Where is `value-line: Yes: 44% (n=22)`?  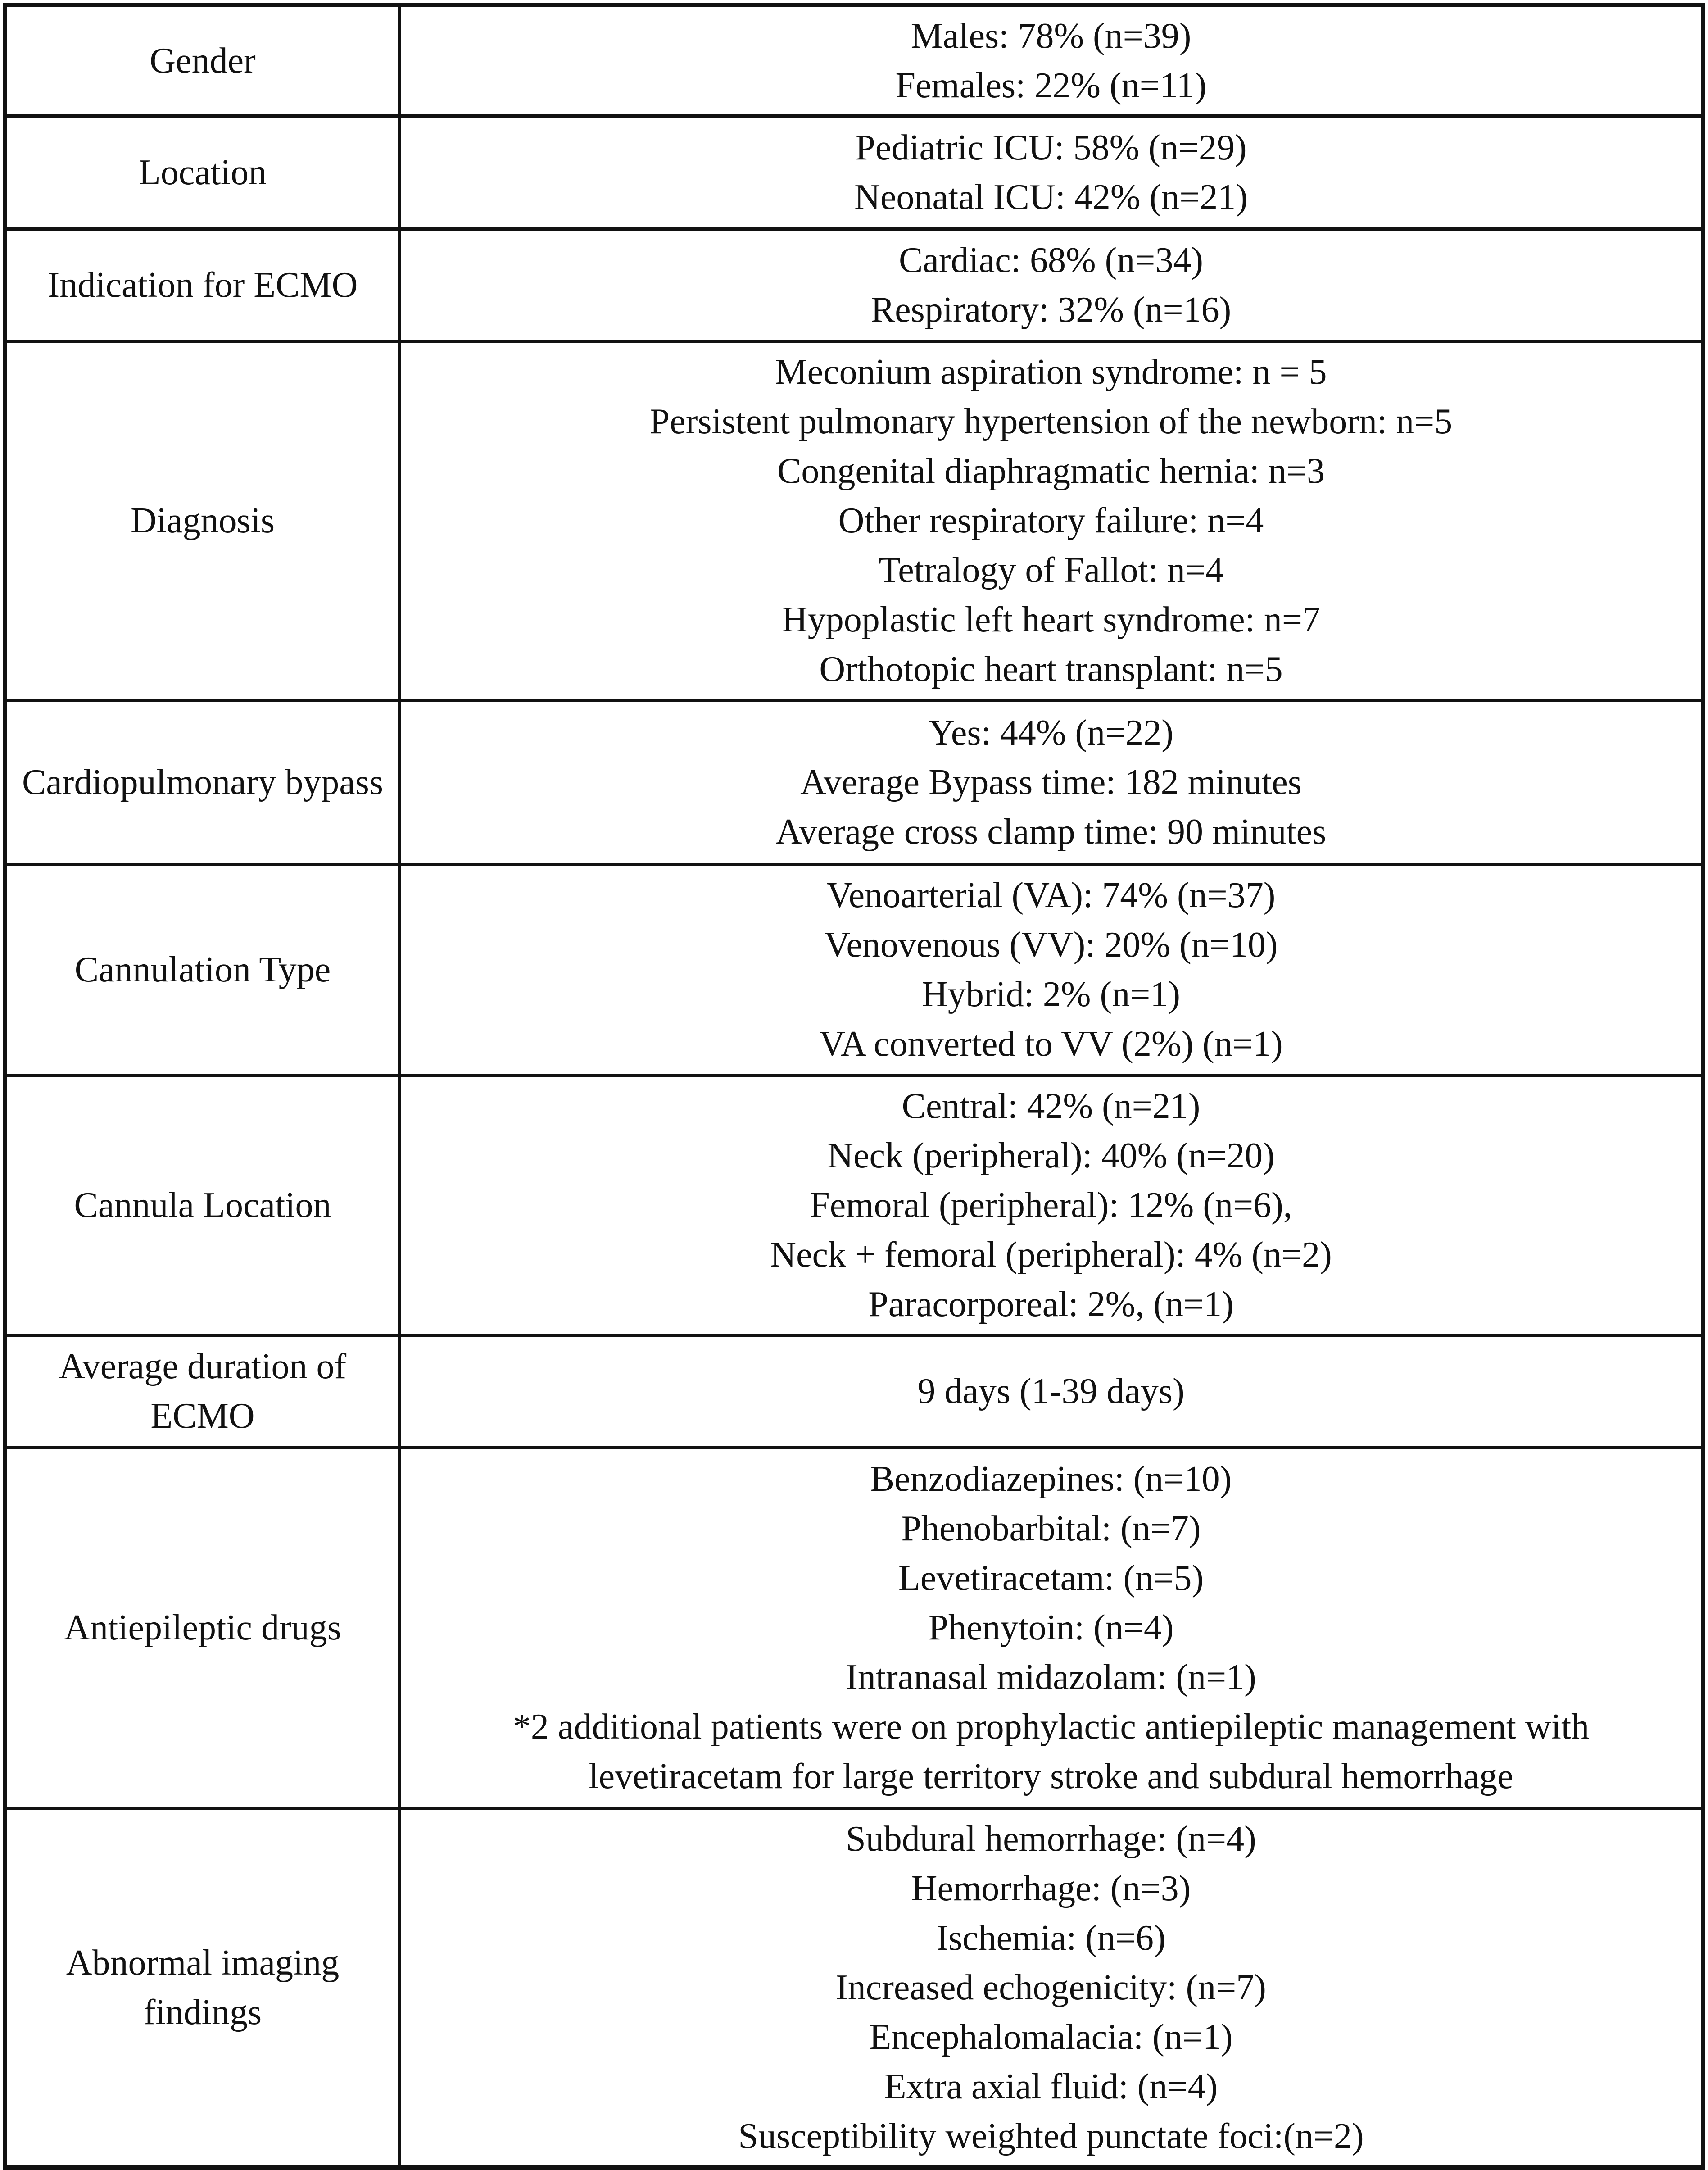 value-line: Yes: 44% (n=22) is located at coordinates (1051, 733).